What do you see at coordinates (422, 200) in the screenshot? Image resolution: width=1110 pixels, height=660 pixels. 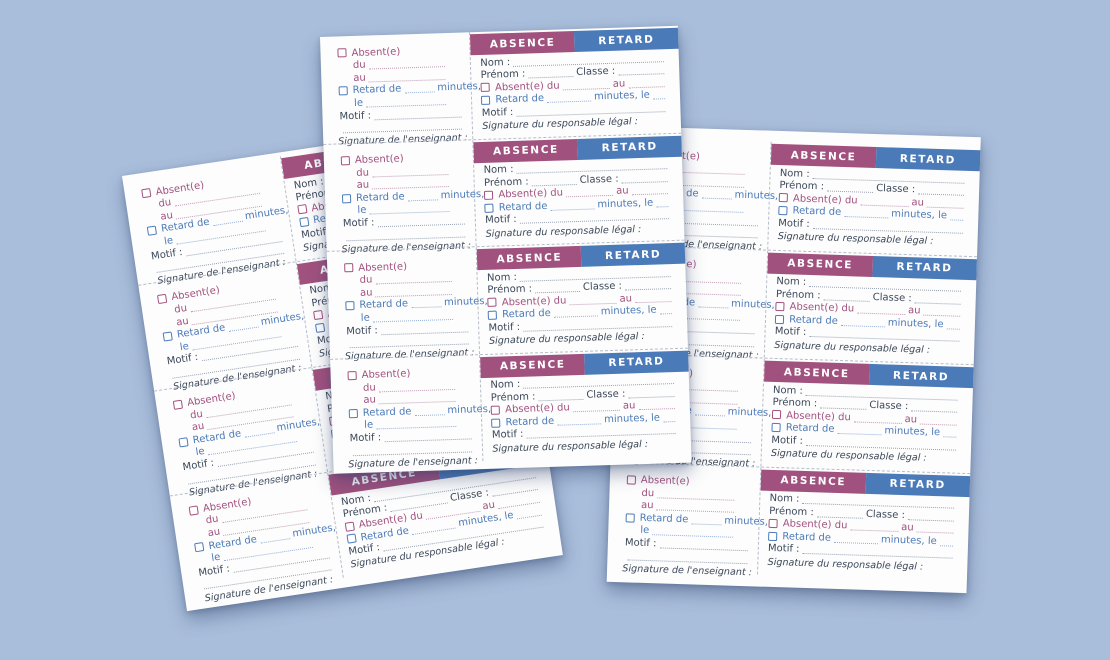 I see `retard-dotted-line` at bounding box center [422, 200].